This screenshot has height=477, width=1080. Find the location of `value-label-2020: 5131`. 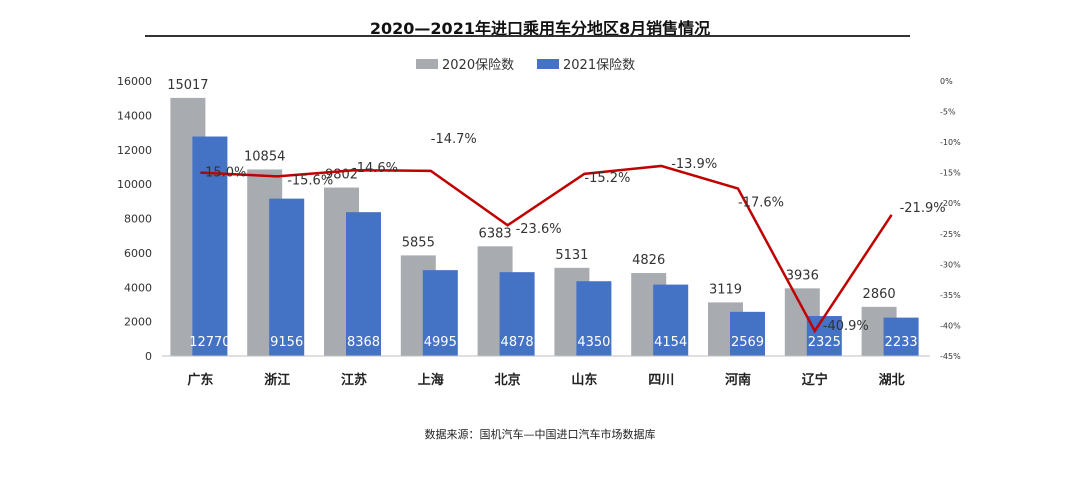

value-label-2020: 5131 is located at coordinates (571, 255).